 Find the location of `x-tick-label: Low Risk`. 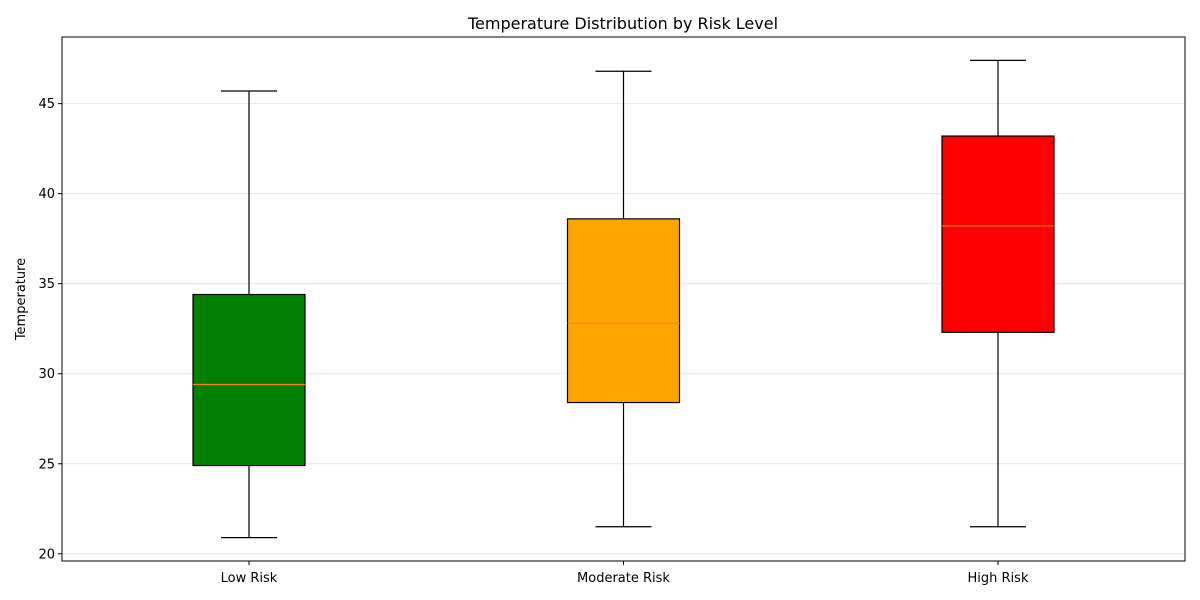

x-tick-label: Low Risk is located at coordinates (249, 578).